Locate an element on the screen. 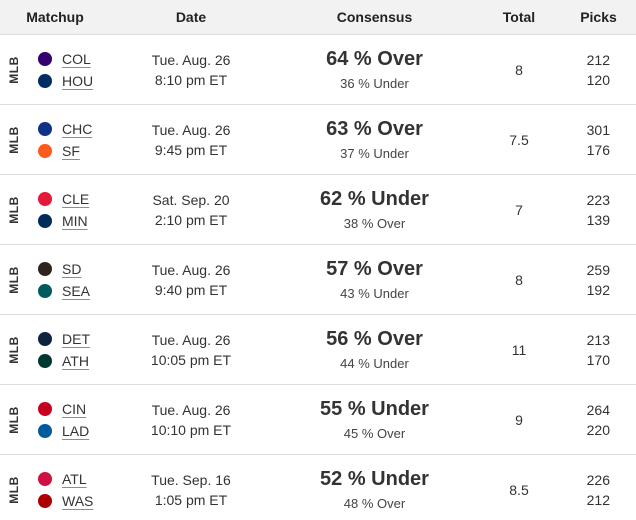 This screenshot has height=520, width=636. team-home-link: SF is located at coordinates (71, 150).